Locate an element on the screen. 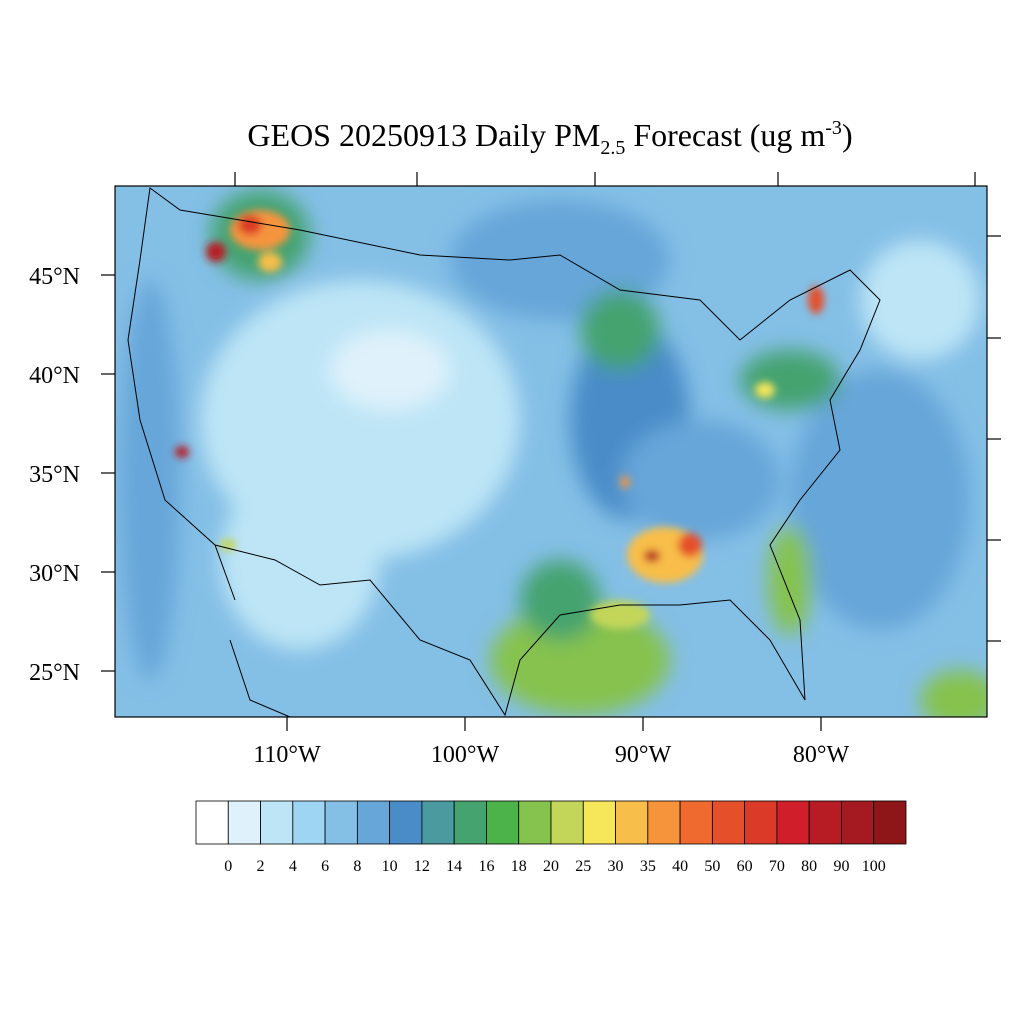 This screenshot has width=1024, height=1029. title-part: ) is located at coordinates (847, 135).